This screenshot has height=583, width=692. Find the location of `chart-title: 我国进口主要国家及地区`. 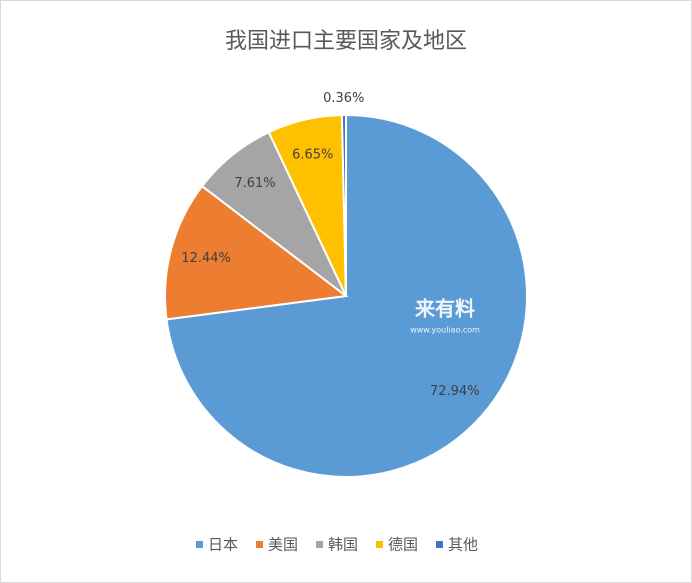

chart-title: 我国进口主要国家及地区 is located at coordinates (346, 41).